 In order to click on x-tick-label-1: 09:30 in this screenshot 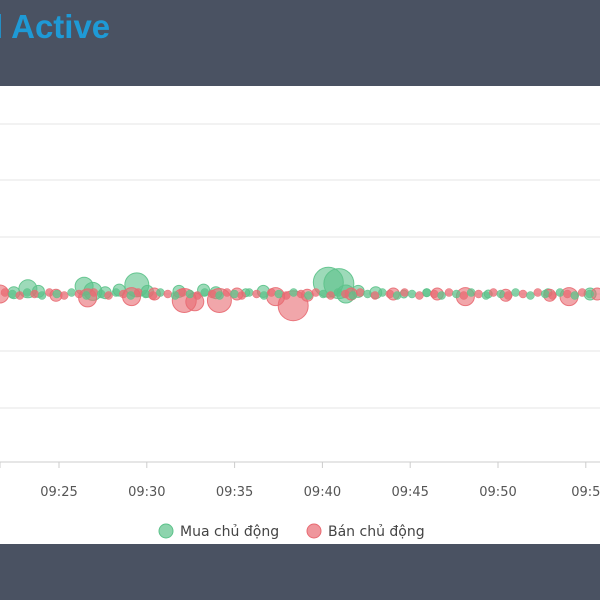, I will do `click(146, 492)`.